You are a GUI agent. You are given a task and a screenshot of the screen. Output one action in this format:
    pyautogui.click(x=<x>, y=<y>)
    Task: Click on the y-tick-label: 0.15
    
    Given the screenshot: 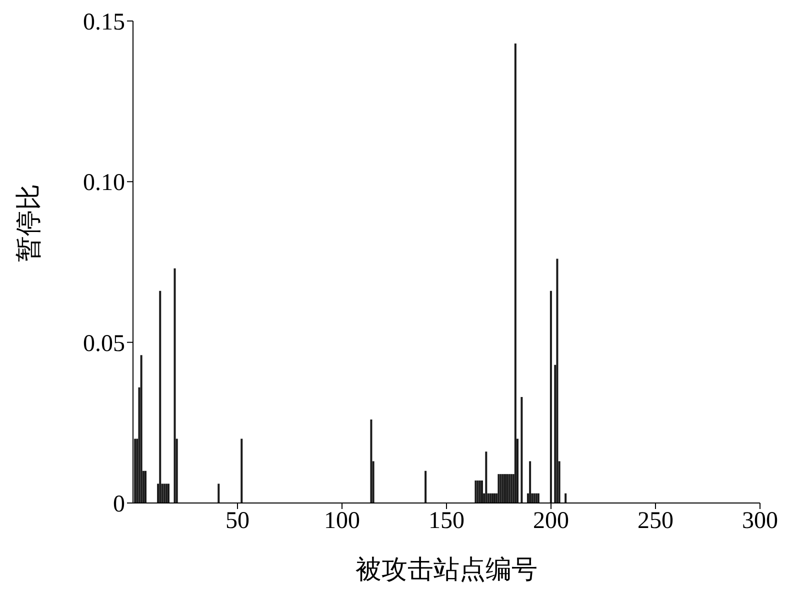 What is the action you would take?
    pyautogui.click(x=104, y=23)
    